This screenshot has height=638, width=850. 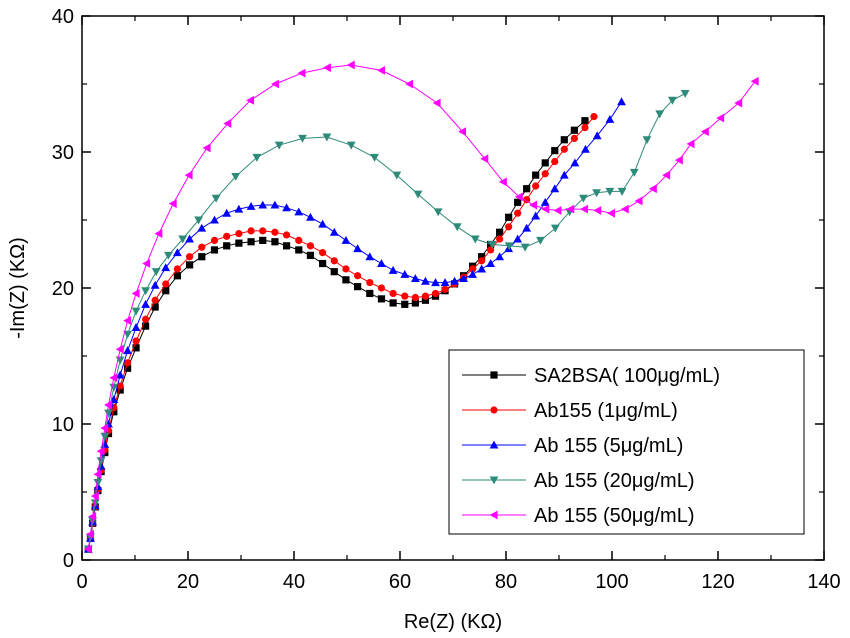 I want to click on y-tick-label: 30, so click(x=63, y=153).